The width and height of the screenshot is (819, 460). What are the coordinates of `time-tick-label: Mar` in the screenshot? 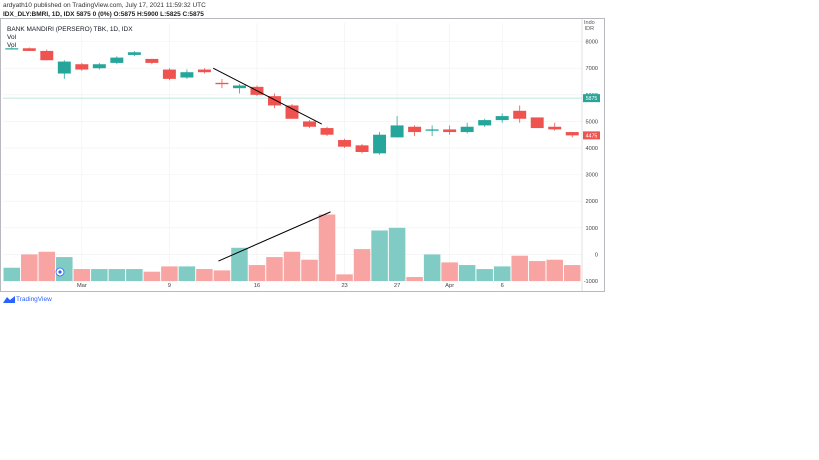 It's located at (82, 286).